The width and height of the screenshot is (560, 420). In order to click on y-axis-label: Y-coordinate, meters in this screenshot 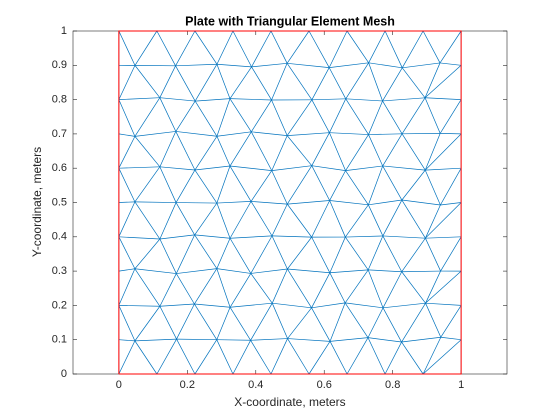, I will do `click(37, 202)`.